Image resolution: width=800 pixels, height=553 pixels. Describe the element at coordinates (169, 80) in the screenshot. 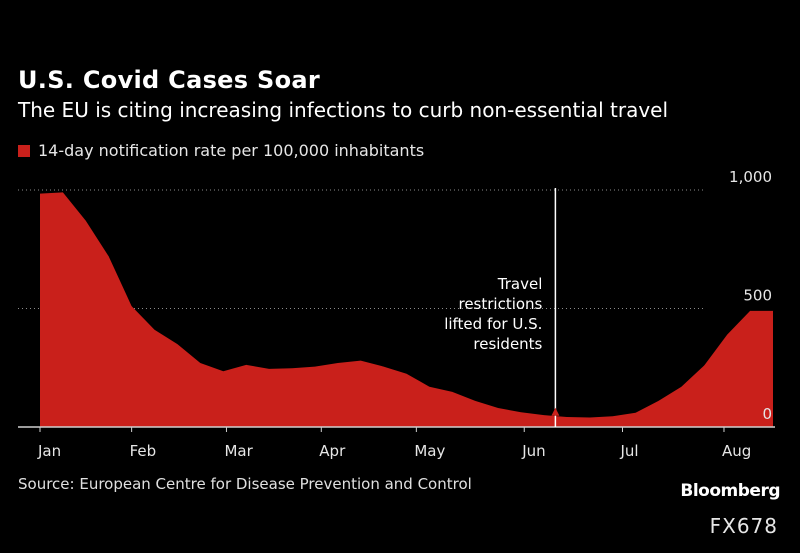

I see `chart-title: U.S. Covid Cases Soar` at that location.